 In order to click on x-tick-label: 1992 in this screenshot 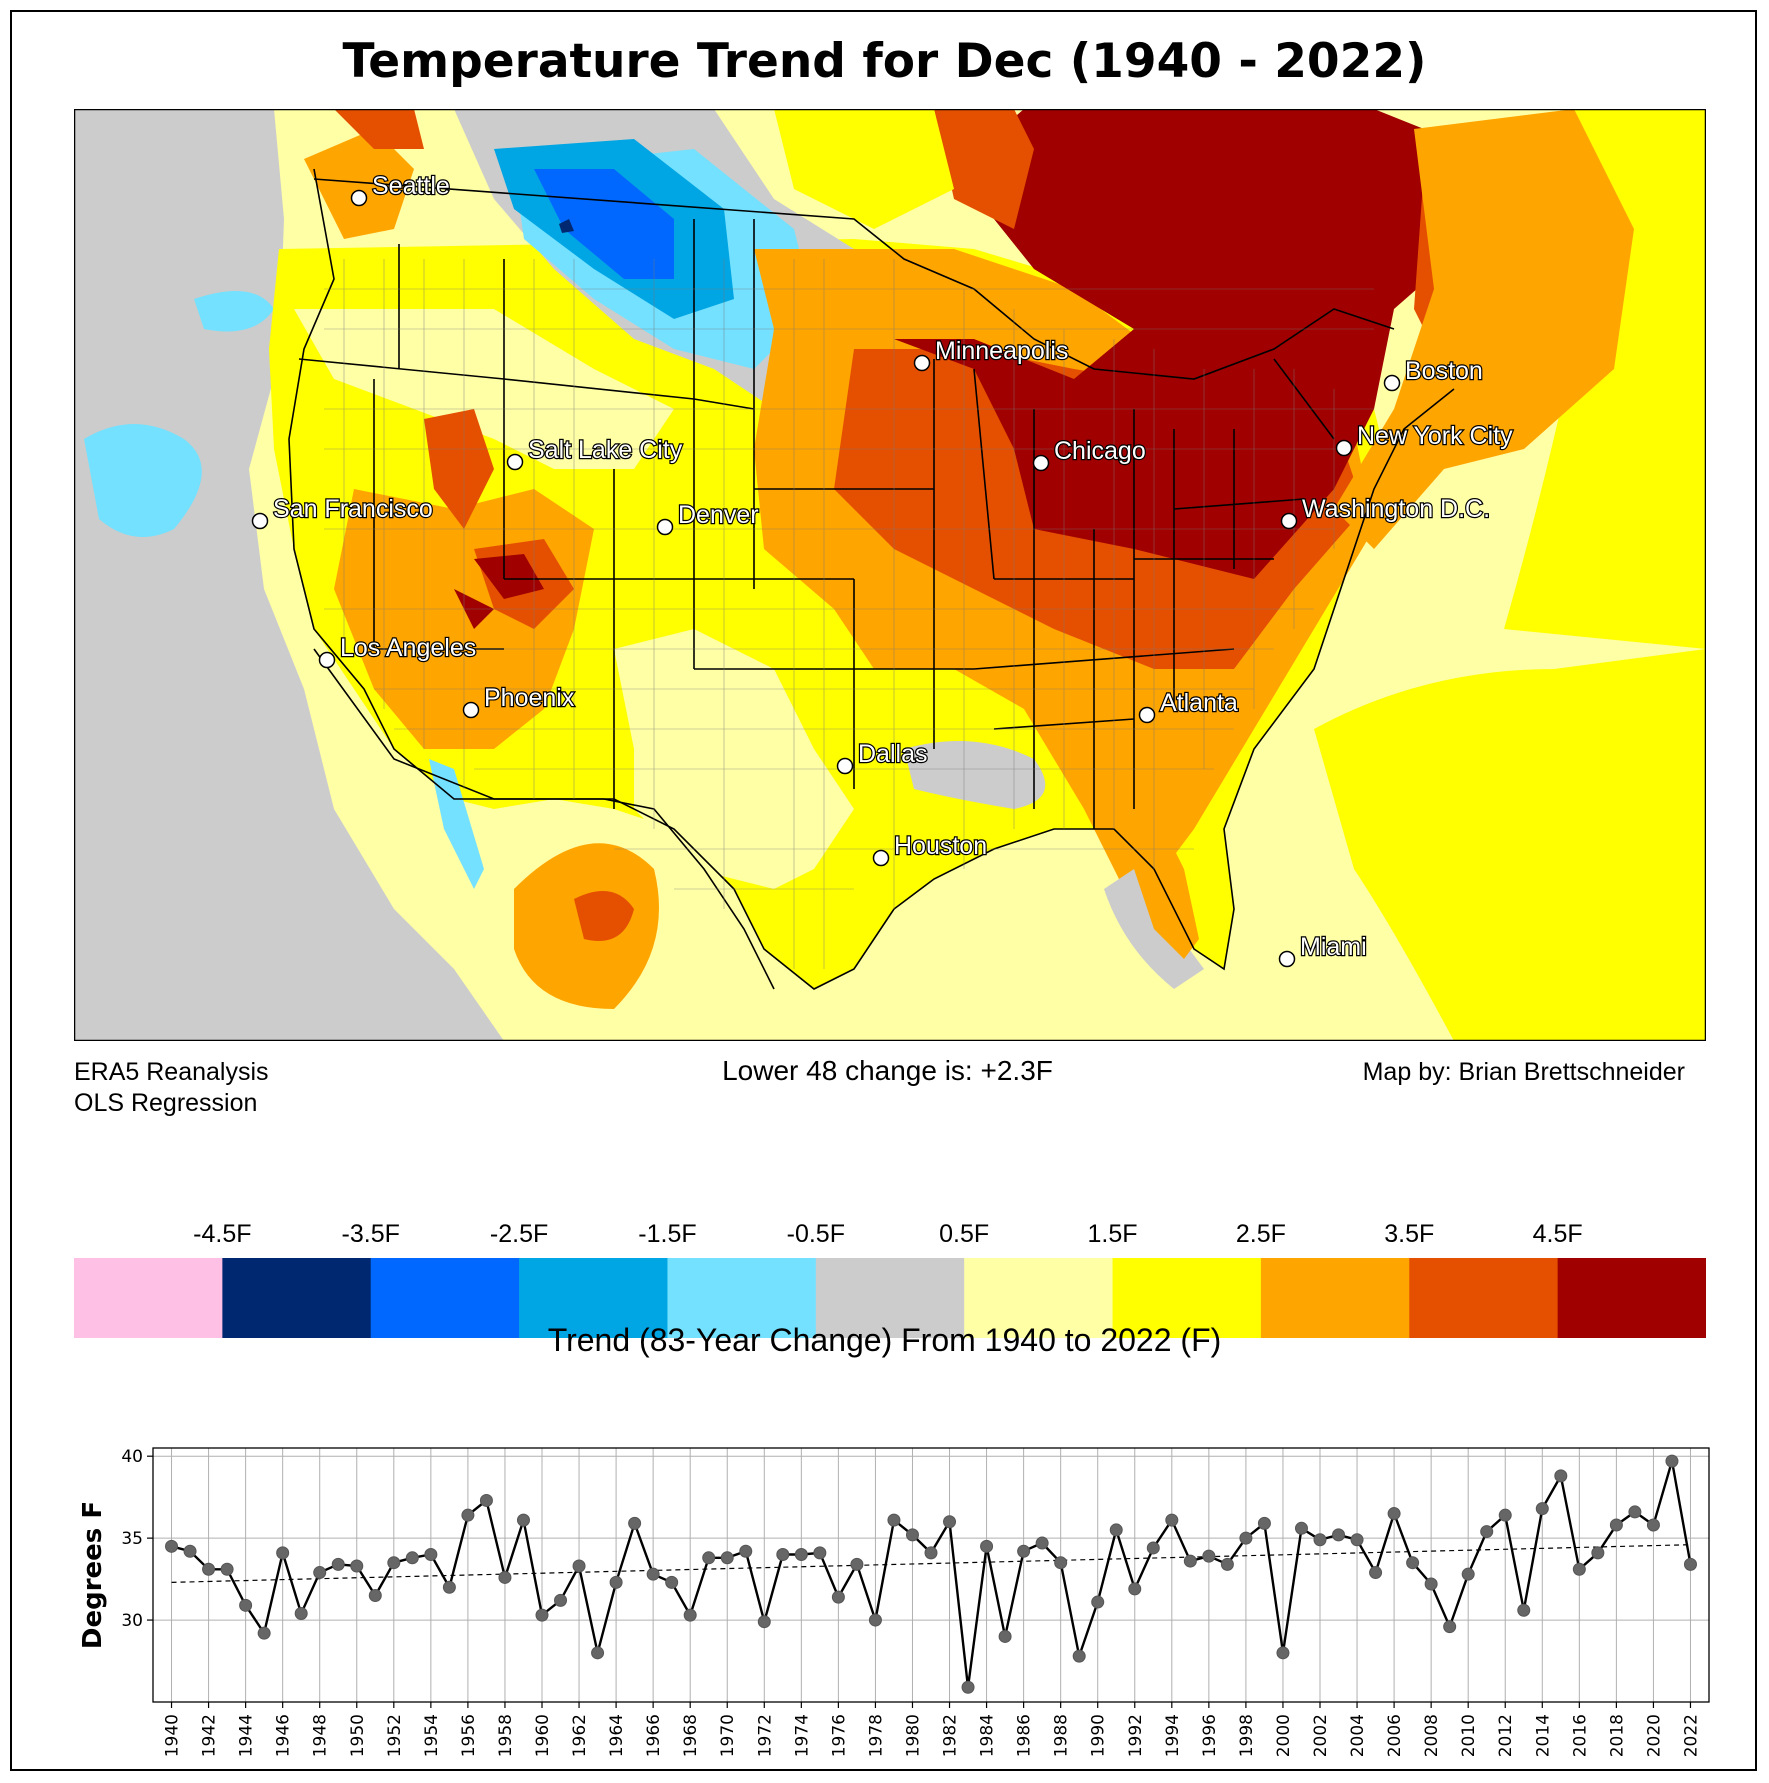, I will do `click(1136, 1735)`.